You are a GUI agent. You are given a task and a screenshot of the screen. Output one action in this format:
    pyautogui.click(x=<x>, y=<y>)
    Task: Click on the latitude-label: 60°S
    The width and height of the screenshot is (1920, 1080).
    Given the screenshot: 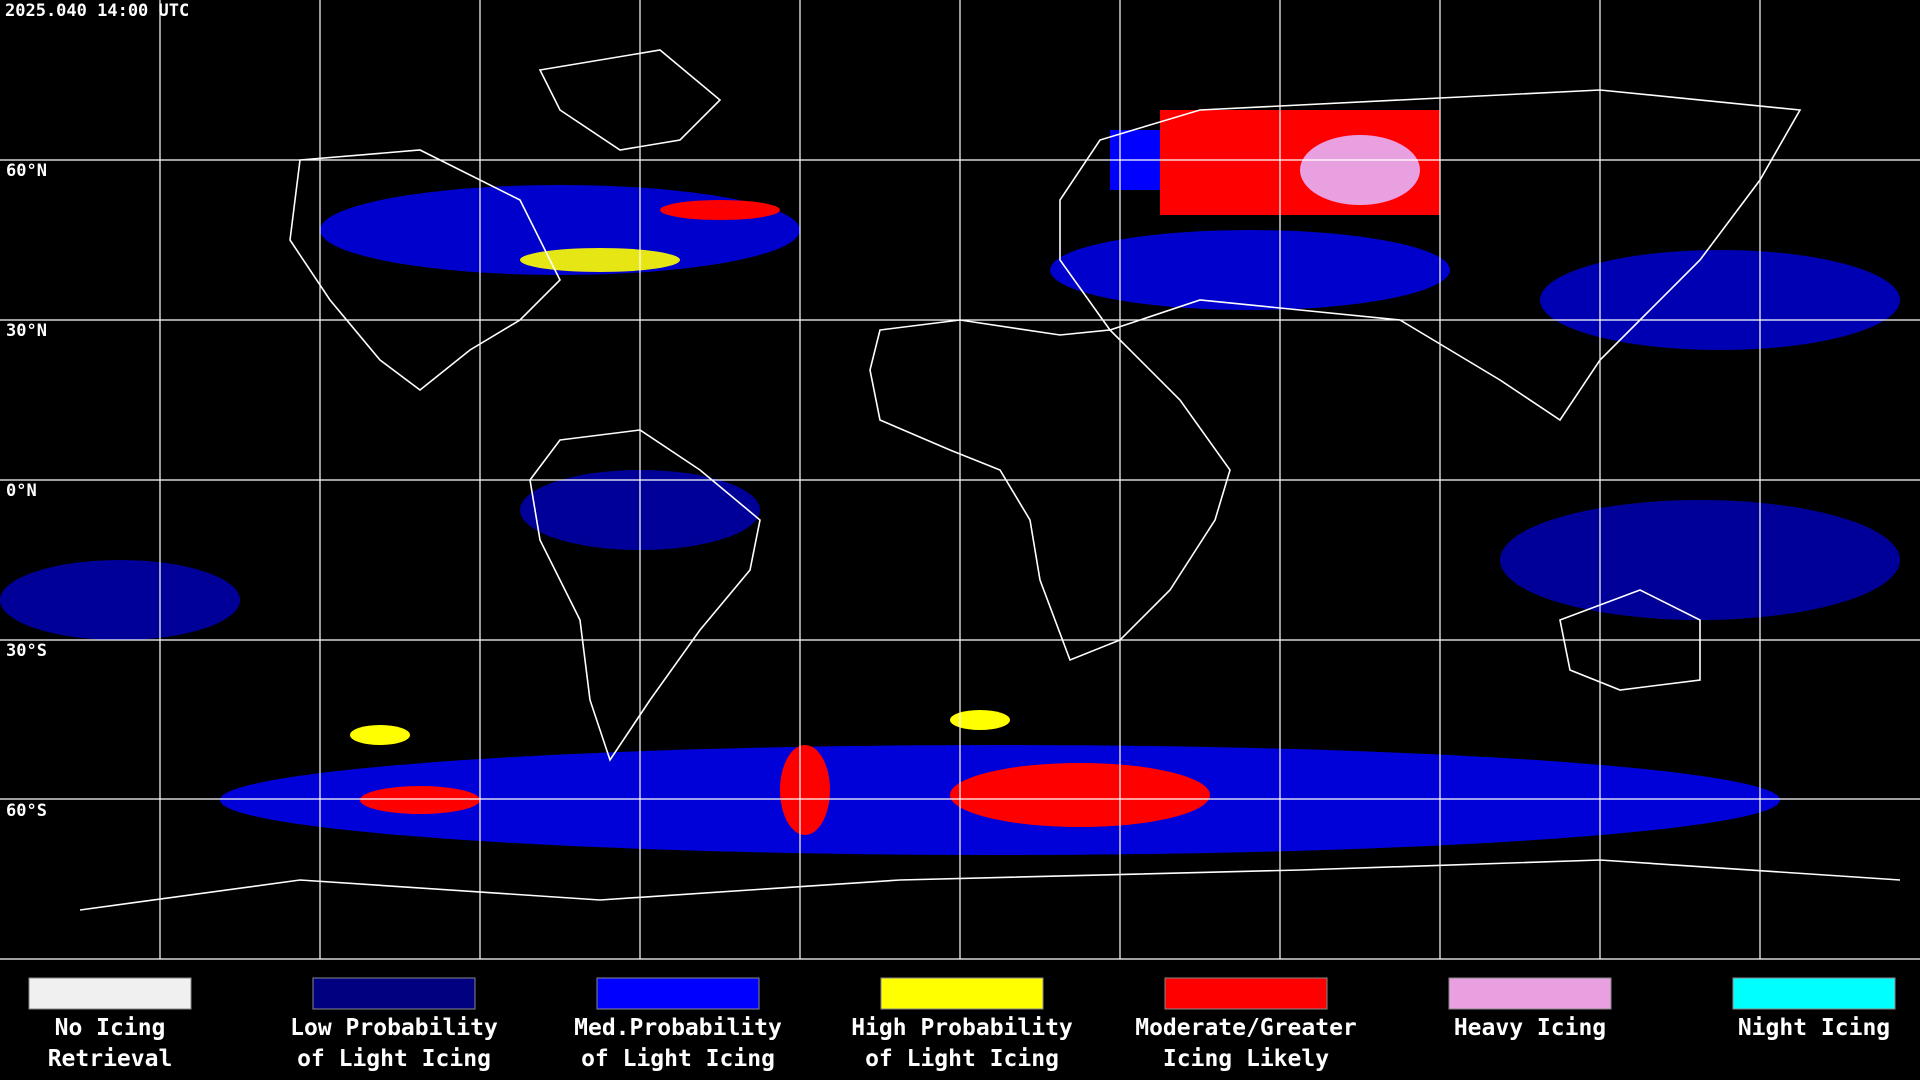 What is the action you would take?
    pyautogui.click(x=26, y=811)
    